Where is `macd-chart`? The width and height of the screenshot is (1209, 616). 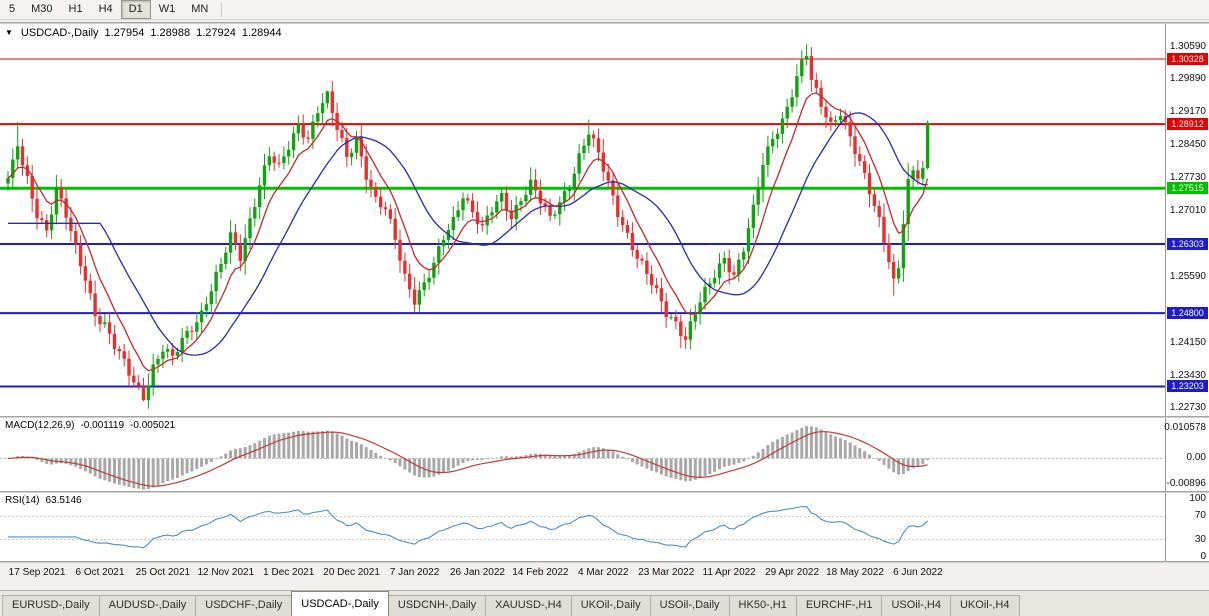
macd-chart is located at coordinates (582, 454).